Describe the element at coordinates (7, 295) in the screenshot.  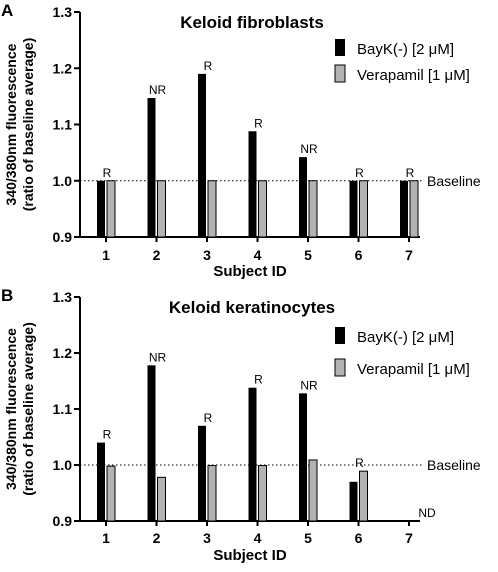
I see `panel-letter: B` at that location.